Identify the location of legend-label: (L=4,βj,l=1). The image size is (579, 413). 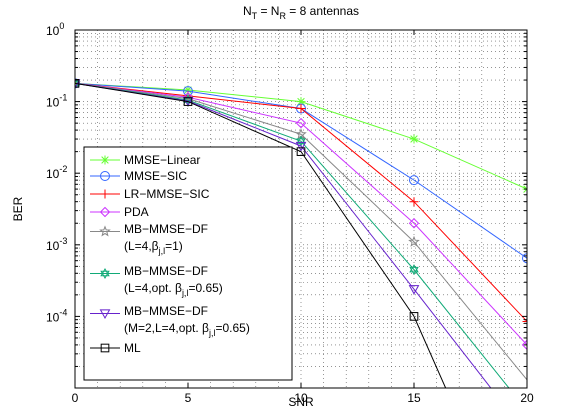
(153, 247).